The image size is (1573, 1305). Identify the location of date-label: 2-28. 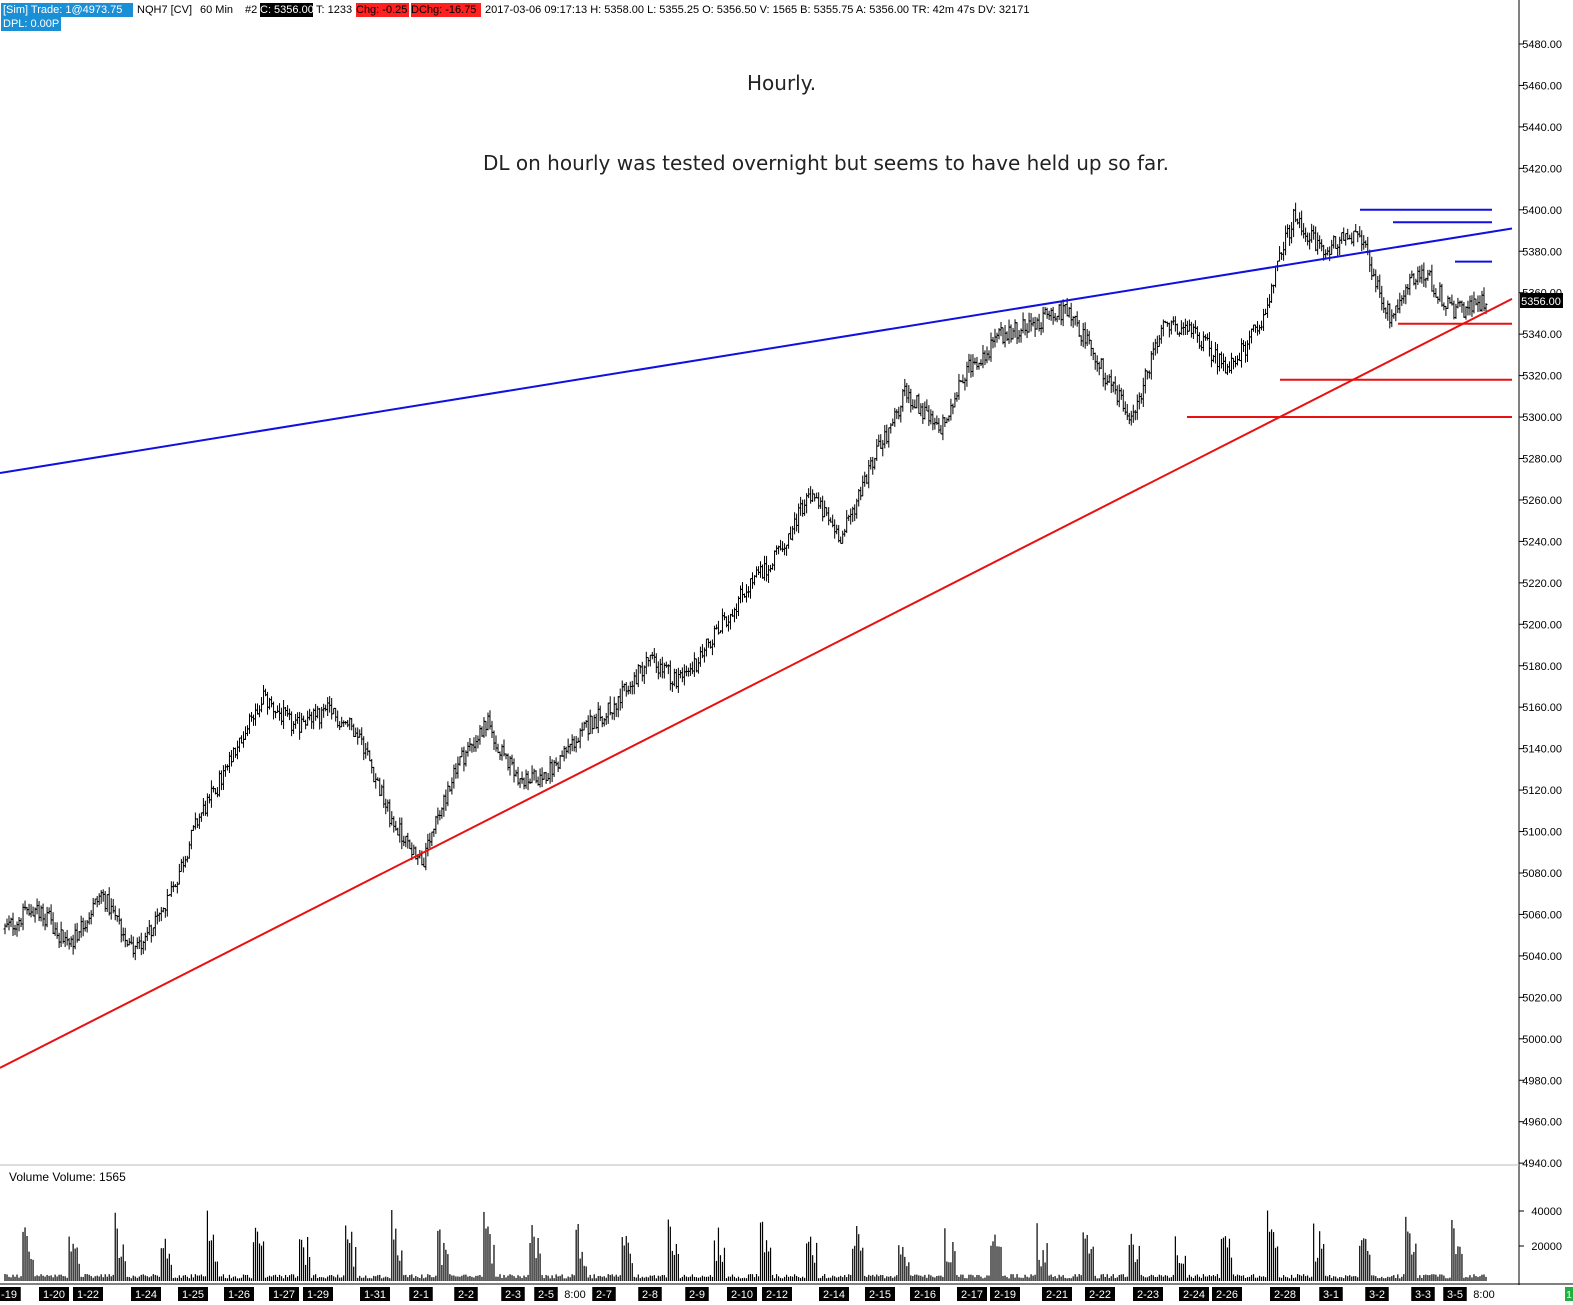
(1285, 1295).